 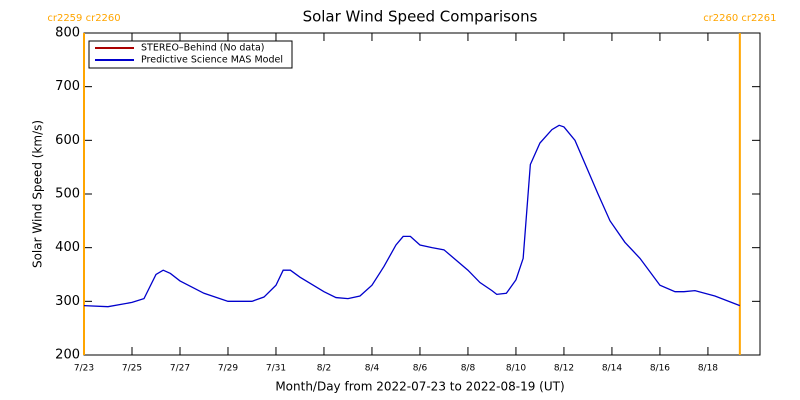 I want to click on annotation: cr2259 cr2260, so click(x=83, y=18).